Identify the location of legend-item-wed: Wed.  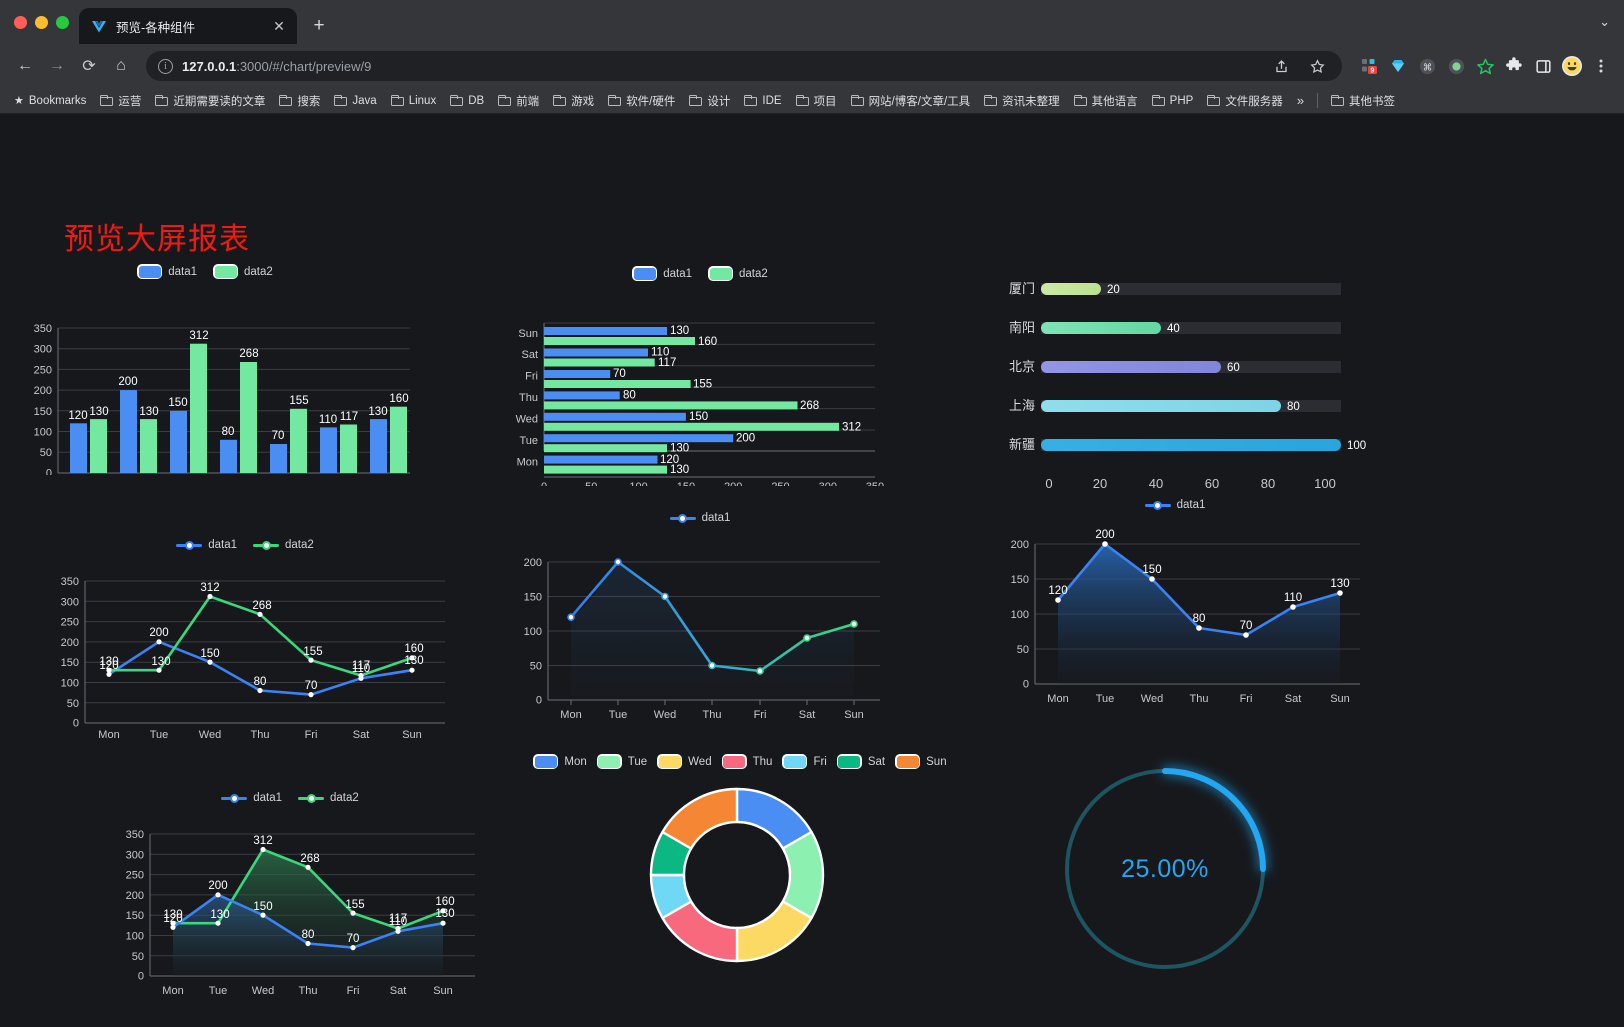
(684, 761).